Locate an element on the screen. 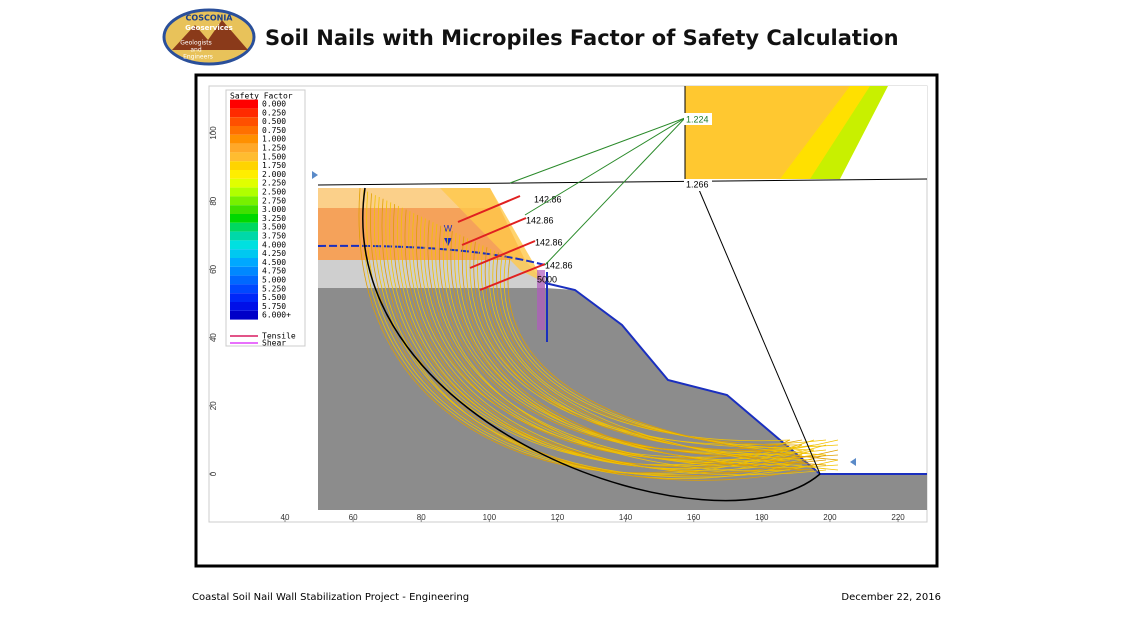 The image size is (1134, 642). bound is located at coordinates (758, 329).